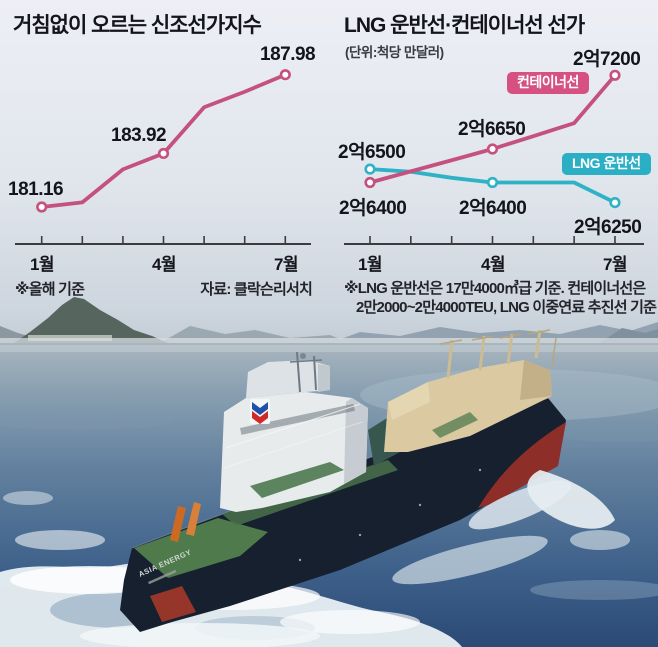 This screenshot has width=658, height=647. What do you see at coordinates (470, 560) in the screenshot?
I see `hull-foam` at bounding box center [470, 560].